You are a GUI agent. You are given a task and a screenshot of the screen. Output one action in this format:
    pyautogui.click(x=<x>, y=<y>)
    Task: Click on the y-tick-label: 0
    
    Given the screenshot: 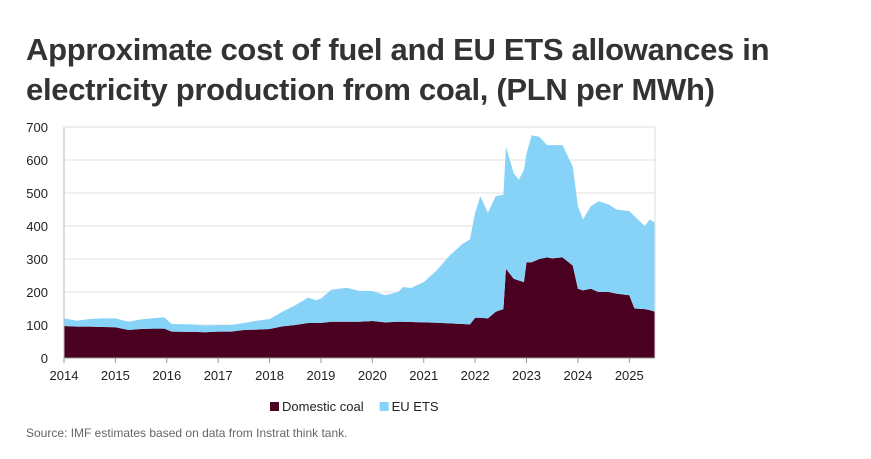 What is the action you would take?
    pyautogui.click(x=44, y=358)
    